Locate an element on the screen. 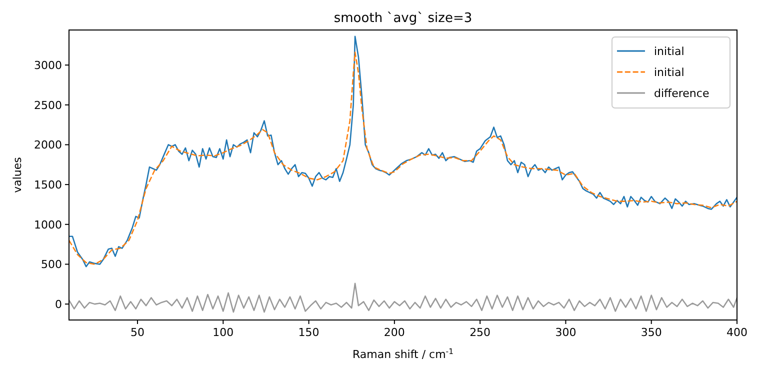 This screenshot has height=374, width=758. x-tick-label: 400 is located at coordinates (737, 332).